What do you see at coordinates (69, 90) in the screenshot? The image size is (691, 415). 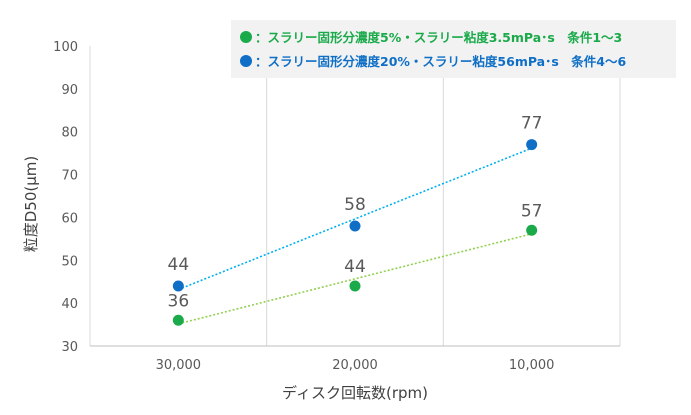 I see `y-tick-label: 90` at bounding box center [69, 90].